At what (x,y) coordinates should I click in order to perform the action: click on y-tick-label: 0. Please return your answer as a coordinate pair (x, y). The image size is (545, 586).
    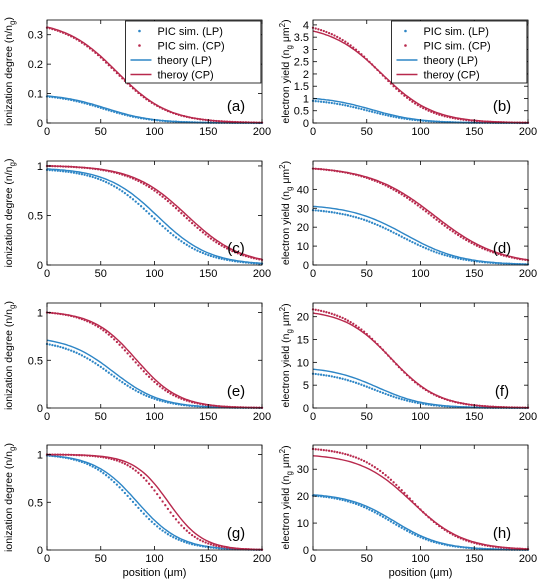
    Looking at the image, I should click on (40, 409).